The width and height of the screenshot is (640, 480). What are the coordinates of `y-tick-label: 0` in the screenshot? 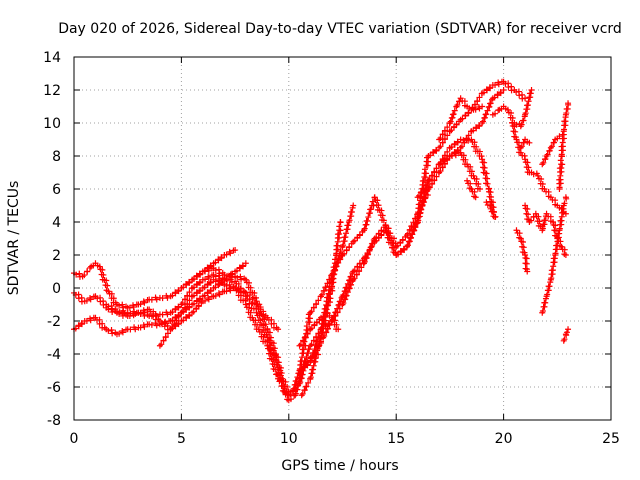 It's located at (56, 289).